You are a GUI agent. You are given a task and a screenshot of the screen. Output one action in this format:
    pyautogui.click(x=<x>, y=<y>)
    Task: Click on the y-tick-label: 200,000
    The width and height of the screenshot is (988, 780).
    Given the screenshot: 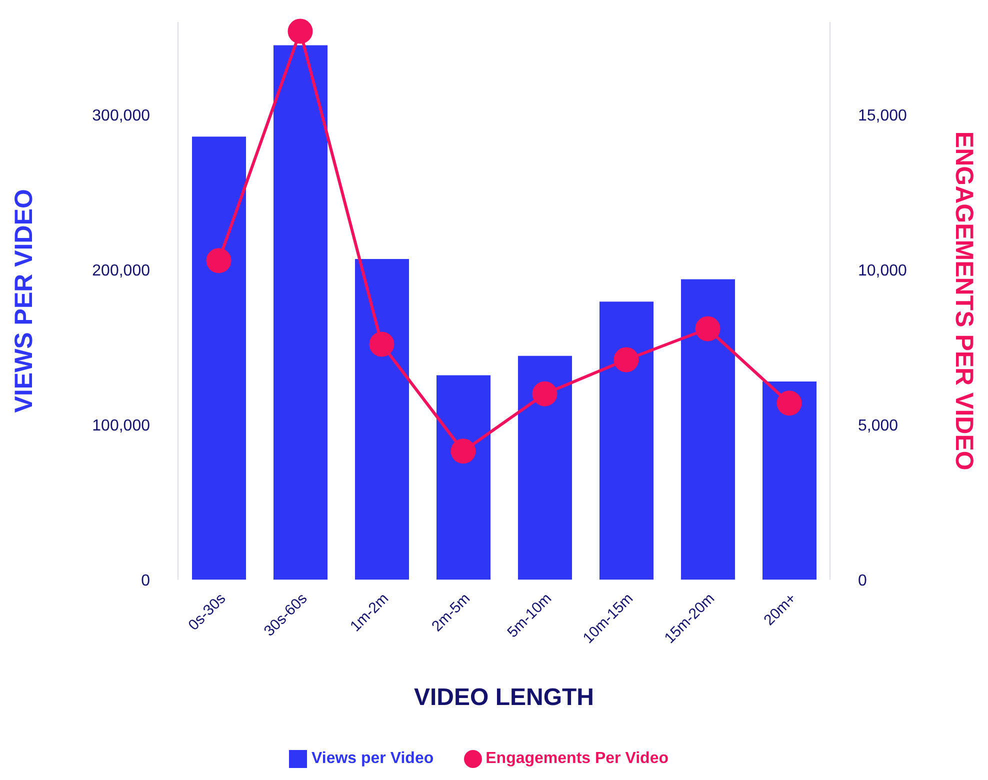 What is the action you would take?
    pyautogui.click(x=121, y=271)
    